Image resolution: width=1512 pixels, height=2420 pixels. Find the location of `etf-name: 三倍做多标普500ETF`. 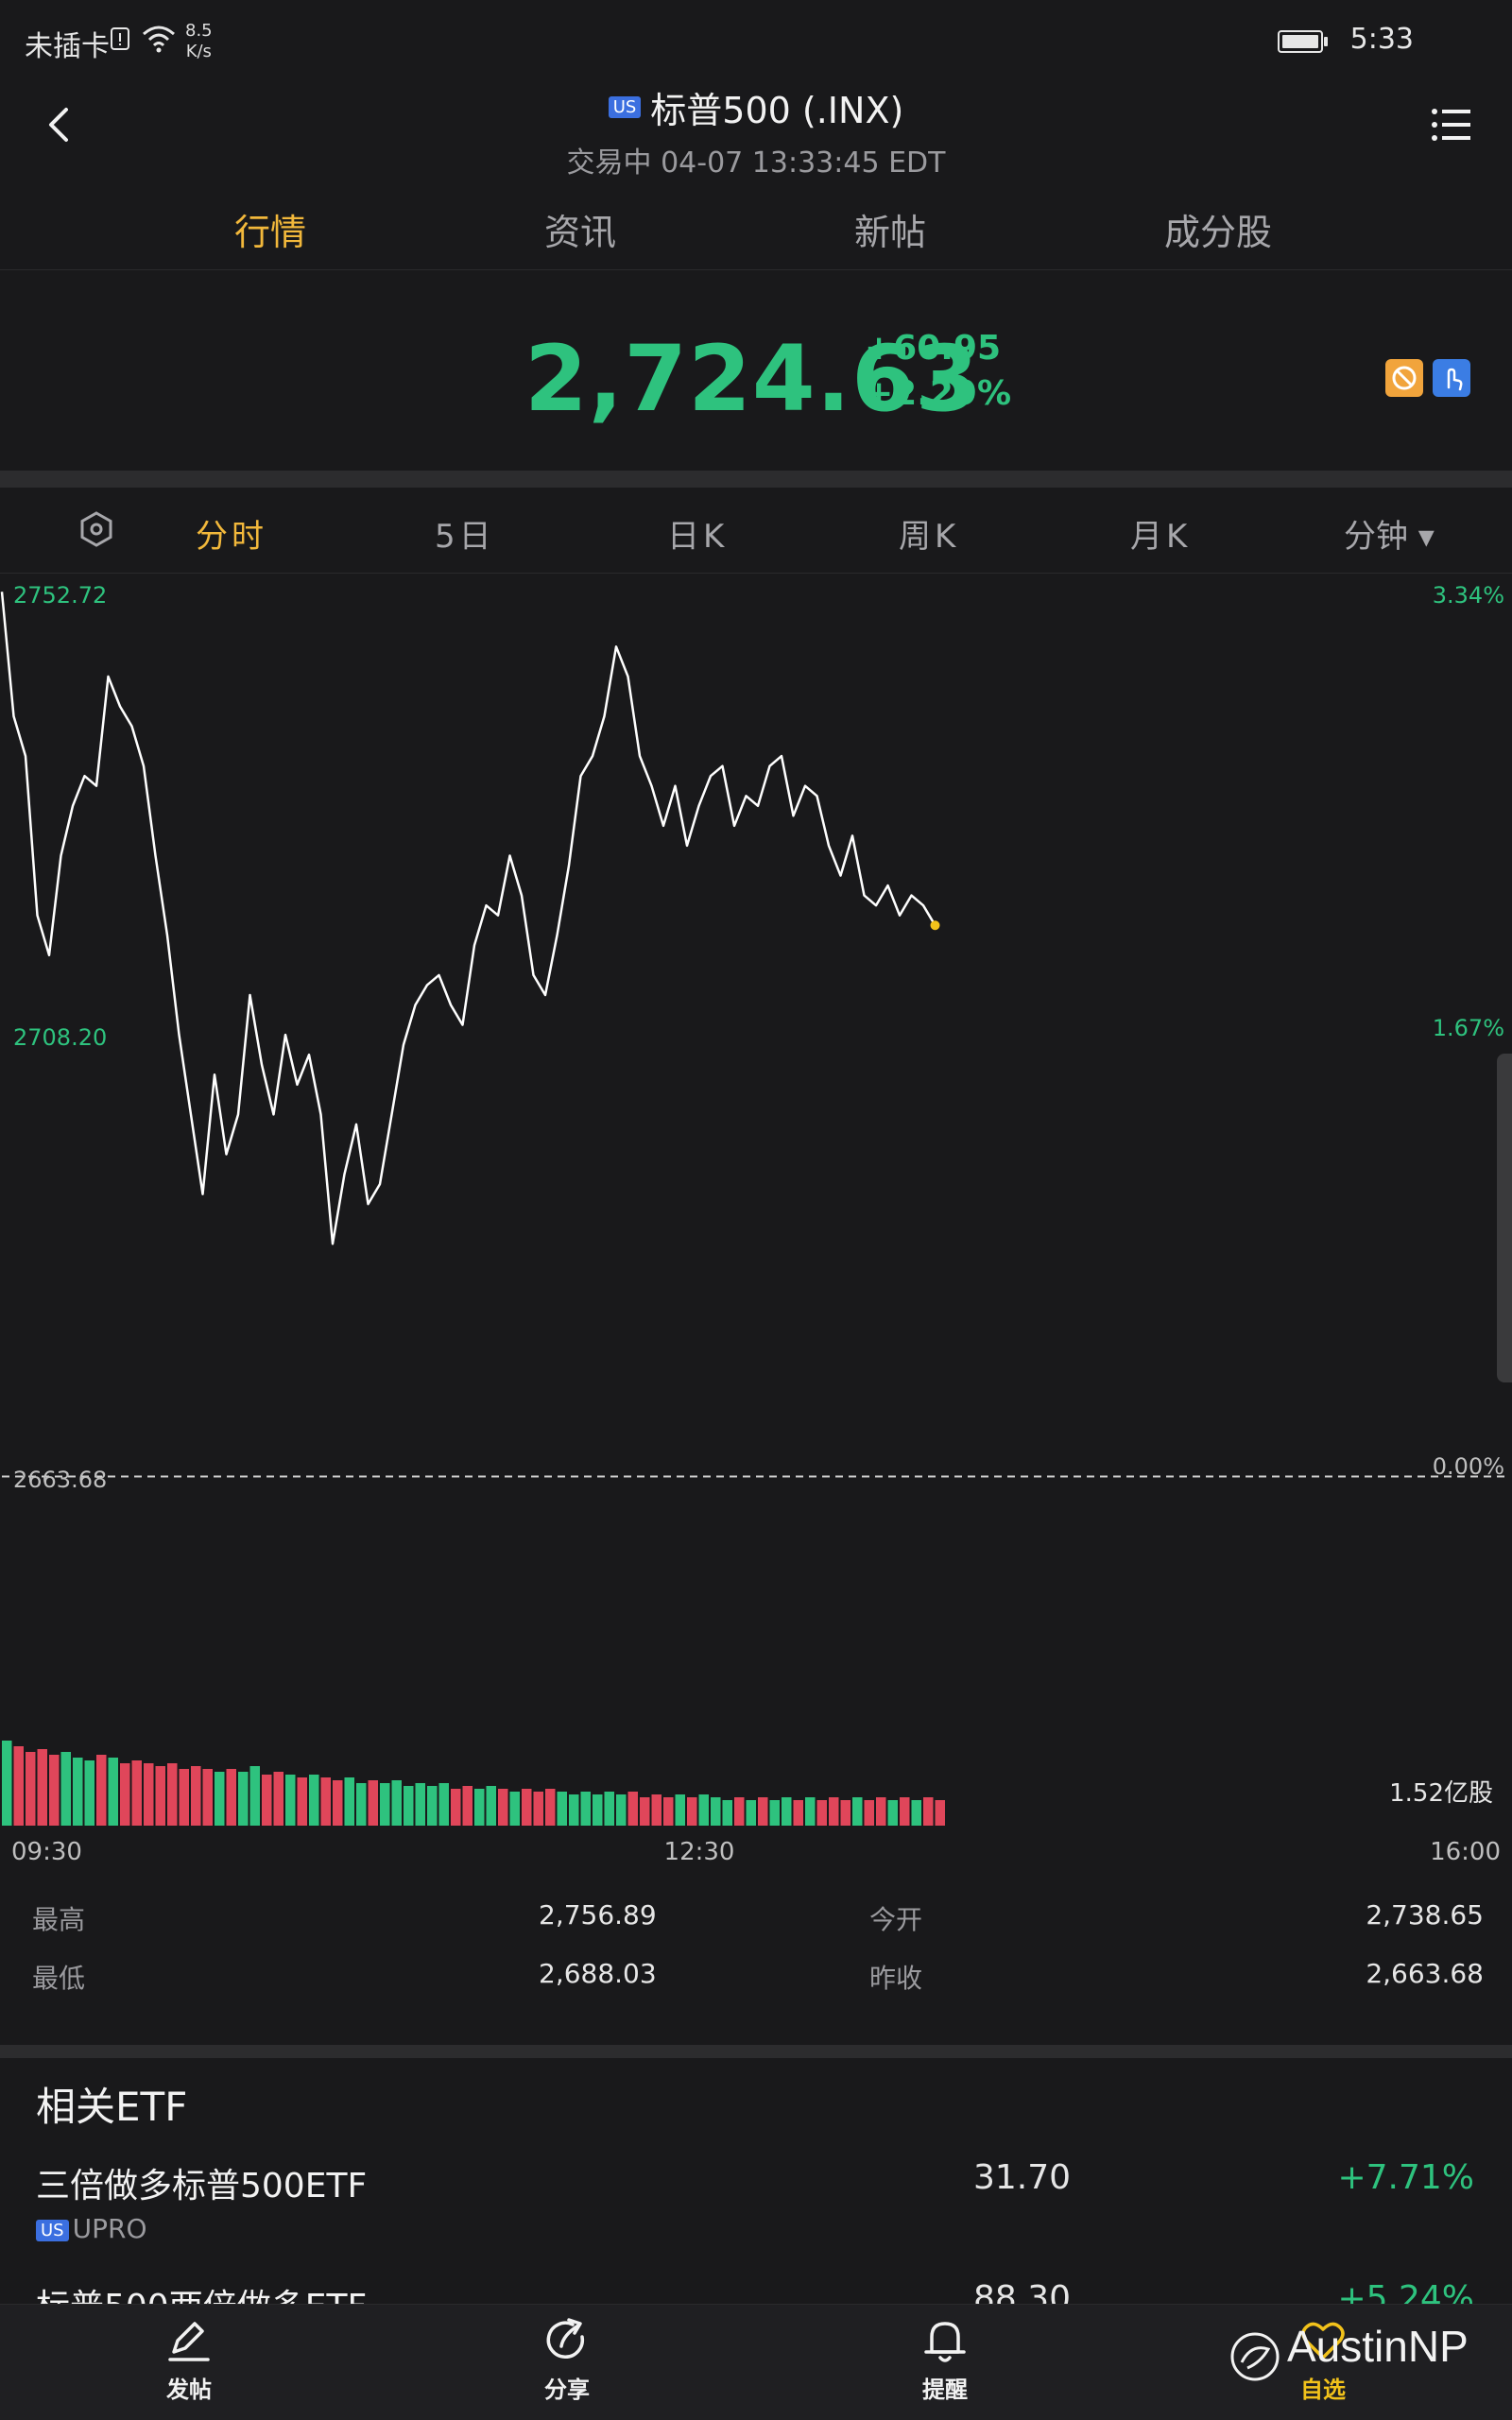

etf-name: 三倍做多标普500ETF is located at coordinates (202, 2186).